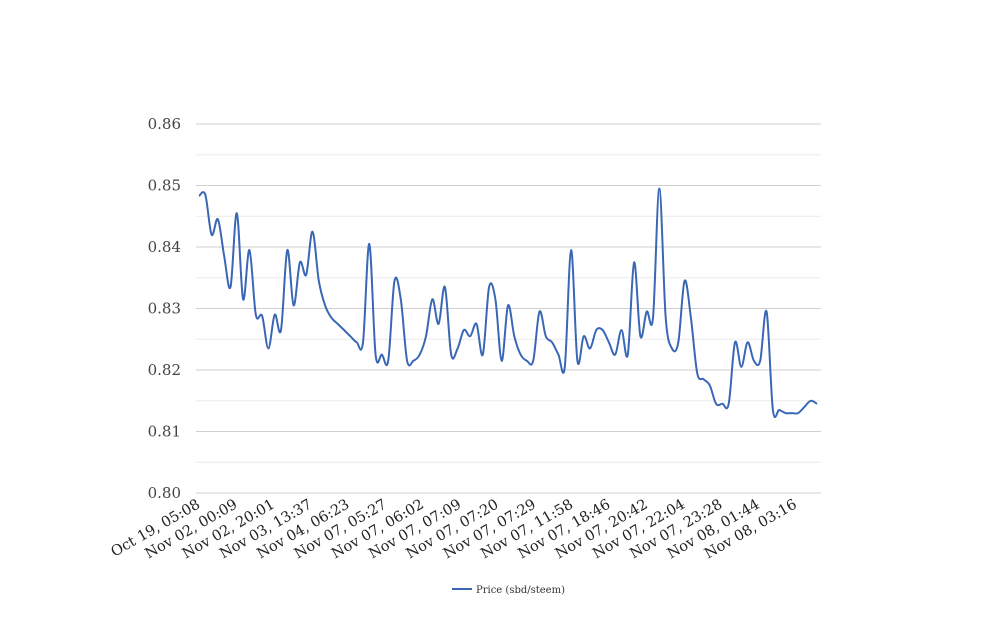 The width and height of the screenshot is (1008, 620). Describe the element at coordinates (164, 247) in the screenshot. I see `y-tick-label: 0.84` at that location.